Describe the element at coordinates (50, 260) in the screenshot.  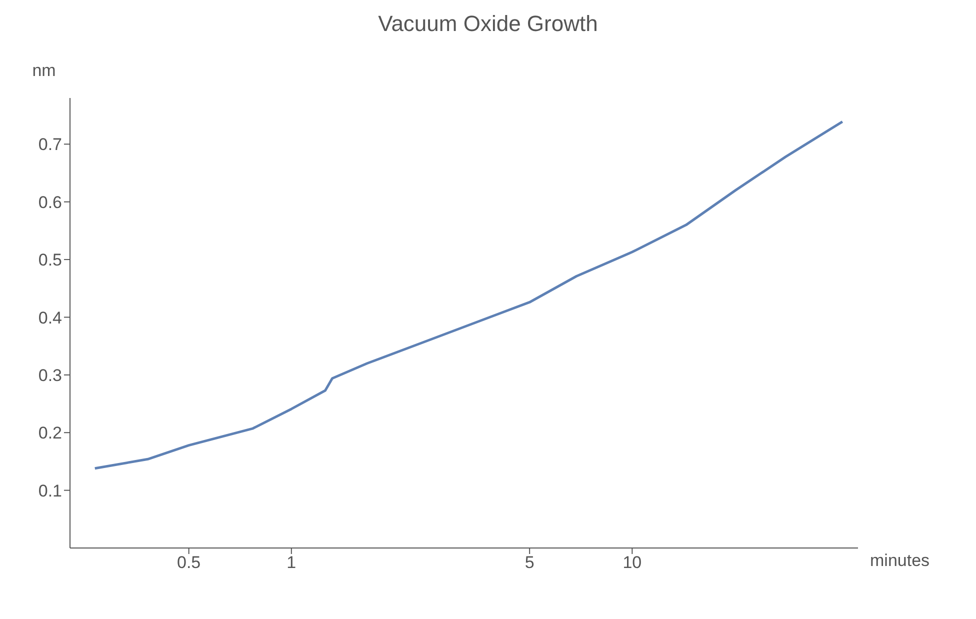
I see `y-tick-label: 0.5` at that location.